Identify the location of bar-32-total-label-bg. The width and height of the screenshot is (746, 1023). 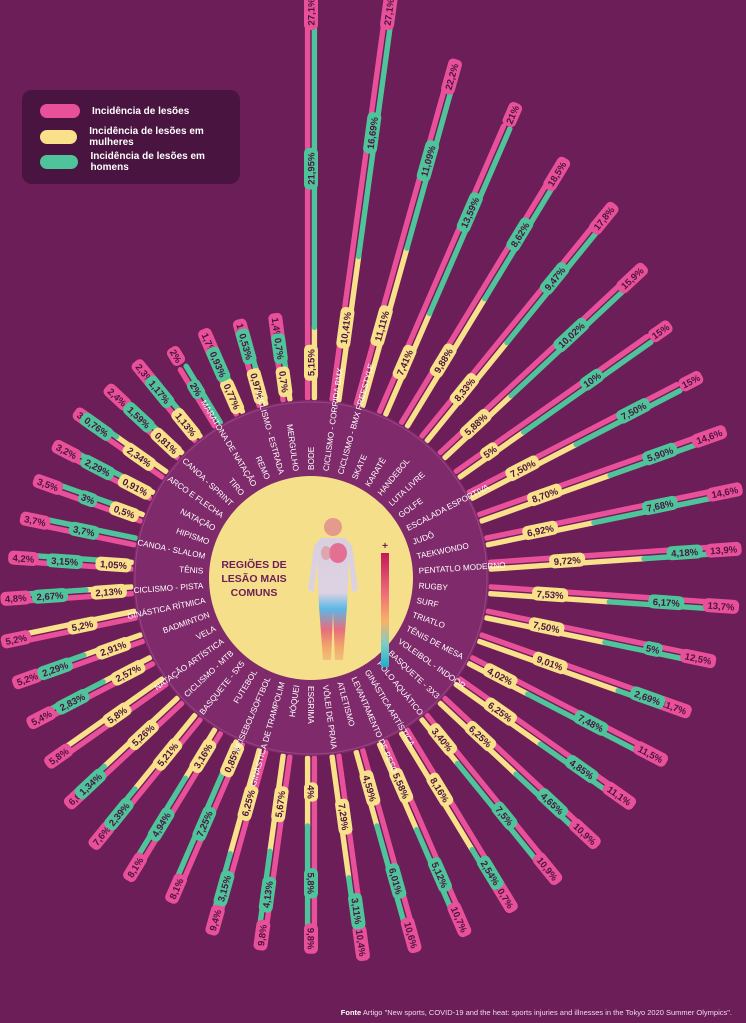
(27, 679).